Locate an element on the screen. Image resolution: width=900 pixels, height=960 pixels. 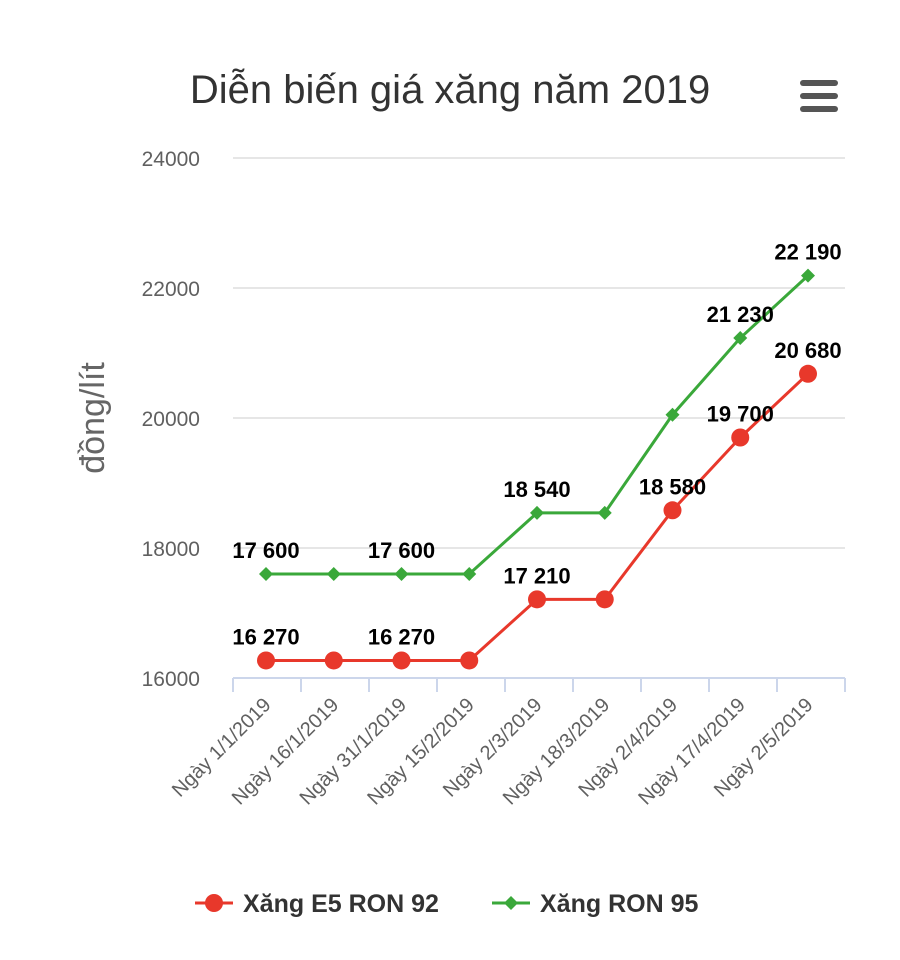
data-label: 18 540 is located at coordinates (536, 489).